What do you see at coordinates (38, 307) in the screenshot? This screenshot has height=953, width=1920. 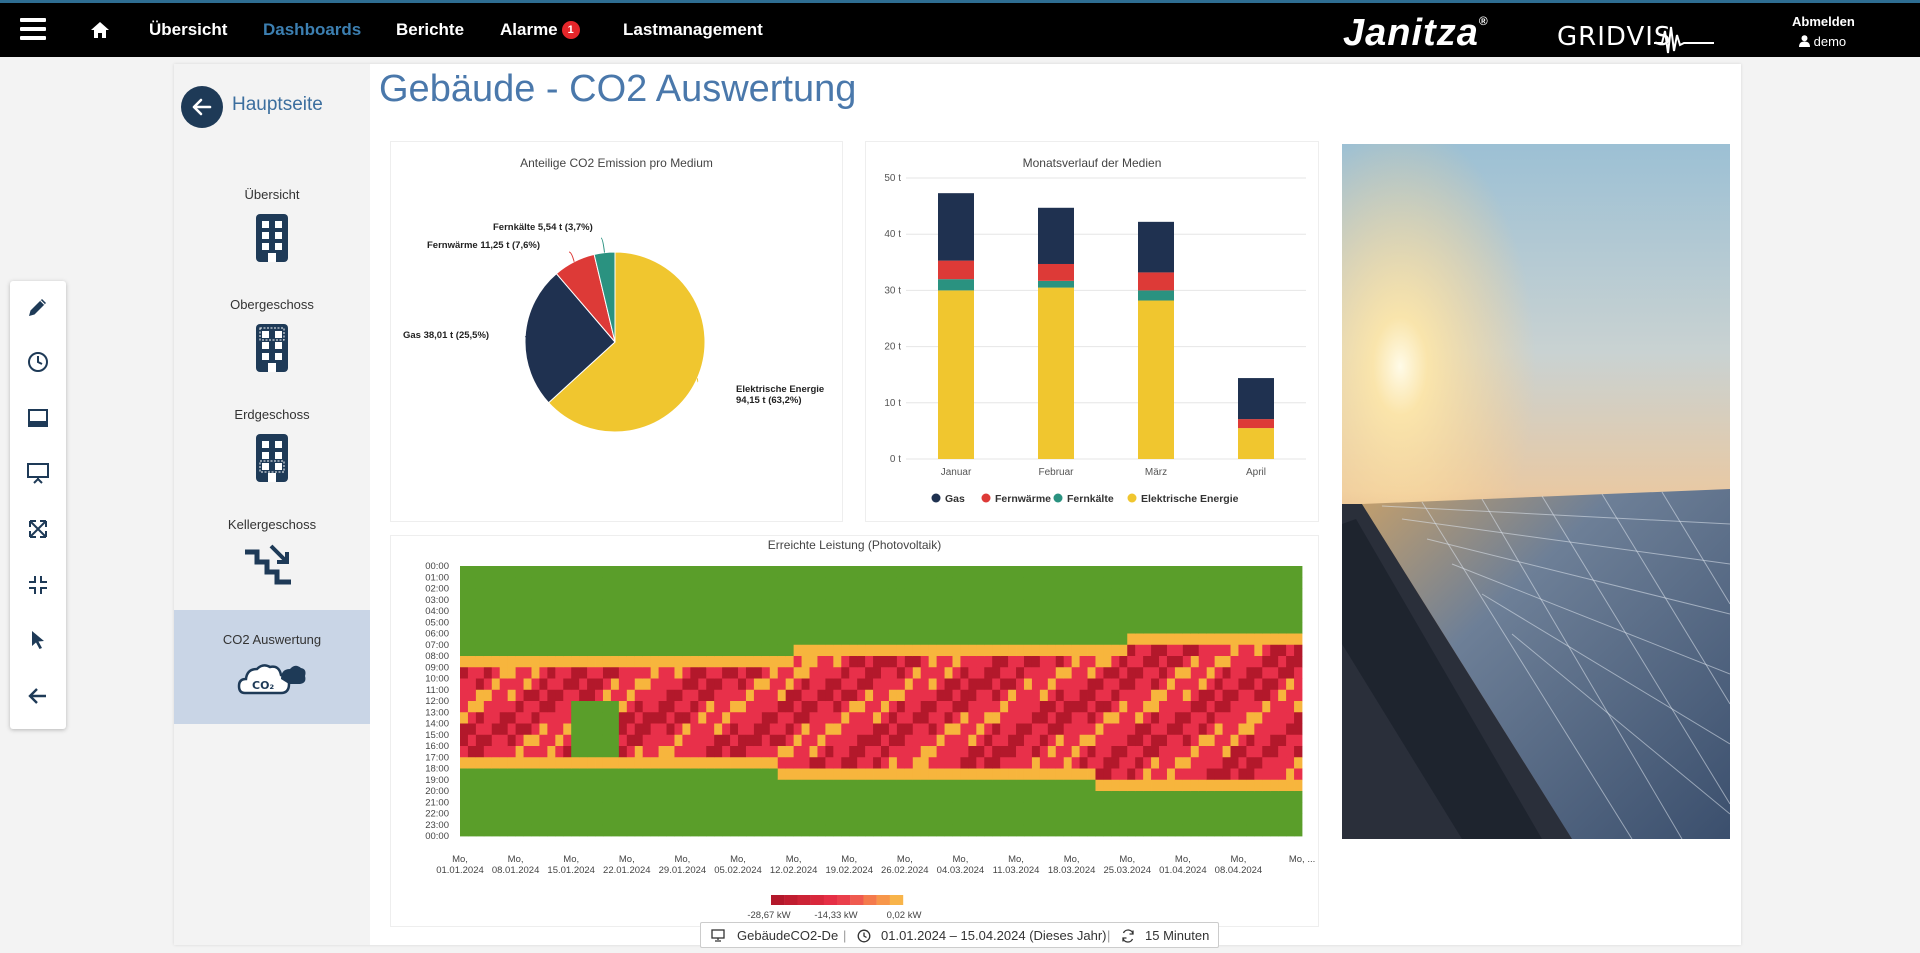 I see `pencil-icon` at bounding box center [38, 307].